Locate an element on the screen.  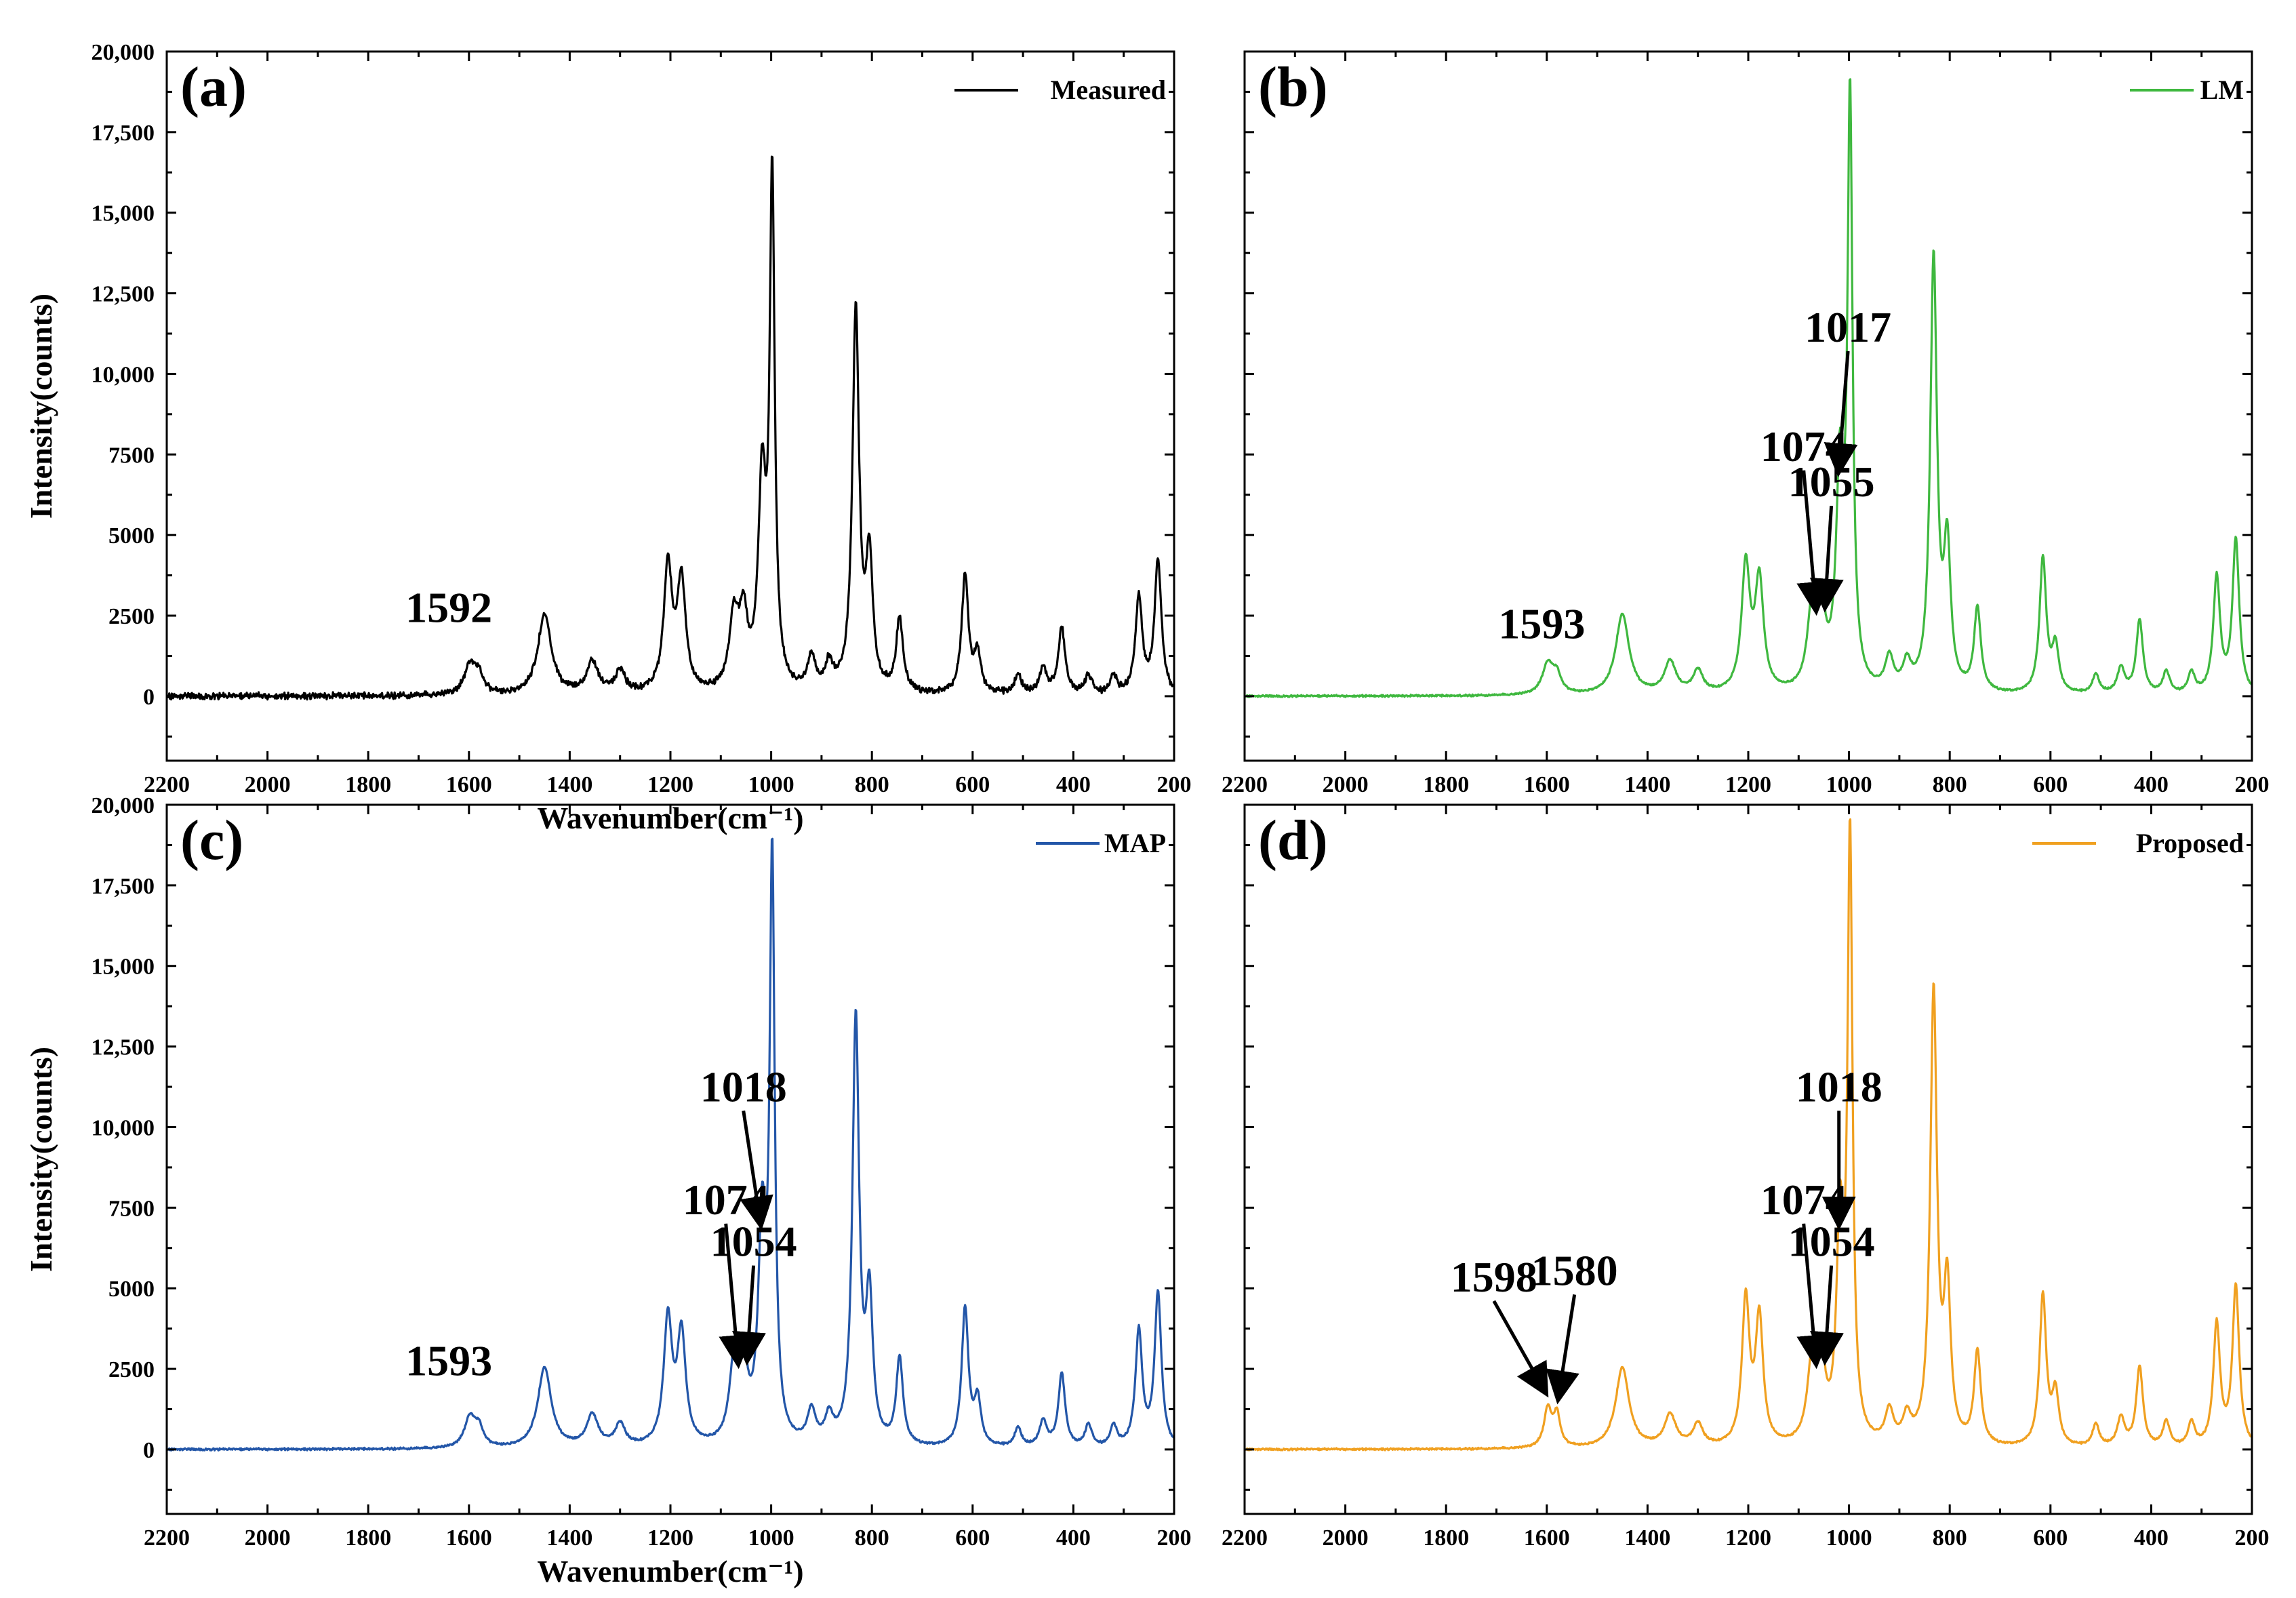
legend-label: Measured is located at coordinates (1108, 90).